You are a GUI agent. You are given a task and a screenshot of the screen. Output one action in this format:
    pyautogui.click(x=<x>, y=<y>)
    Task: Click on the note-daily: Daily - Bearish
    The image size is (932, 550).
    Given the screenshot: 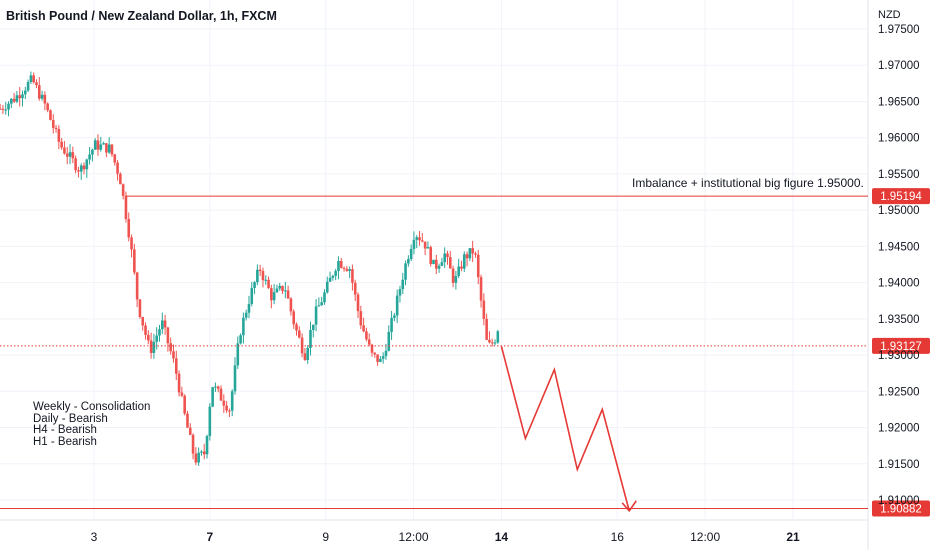 What is the action you would take?
    pyautogui.click(x=70, y=418)
    